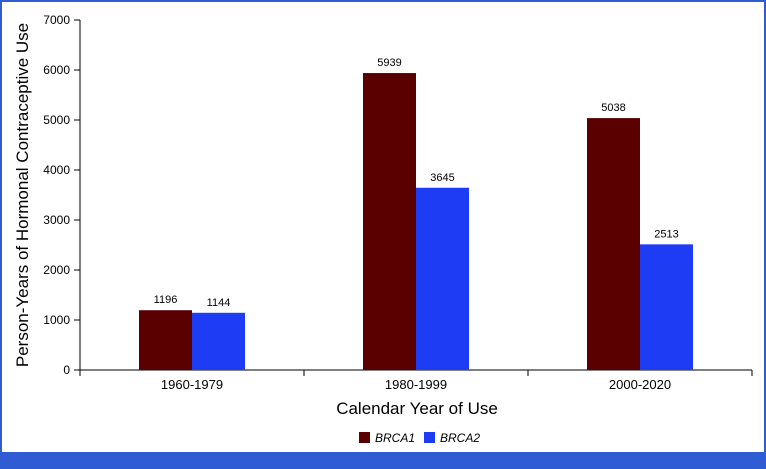 This screenshot has width=766, height=469. I want to click on legend-swatch-brca1, so click(364, 437).